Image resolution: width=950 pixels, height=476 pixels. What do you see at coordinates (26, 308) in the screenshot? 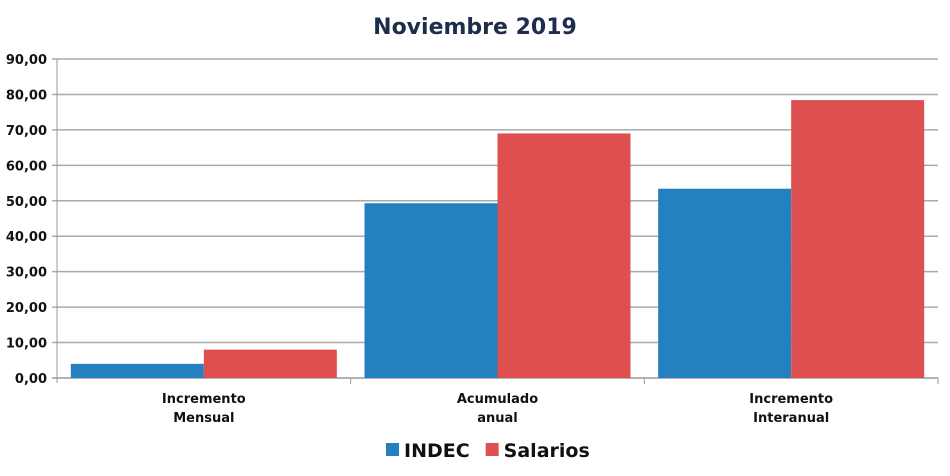
I see `y-tick-label: 20,00` at bounding box center [26, 308].